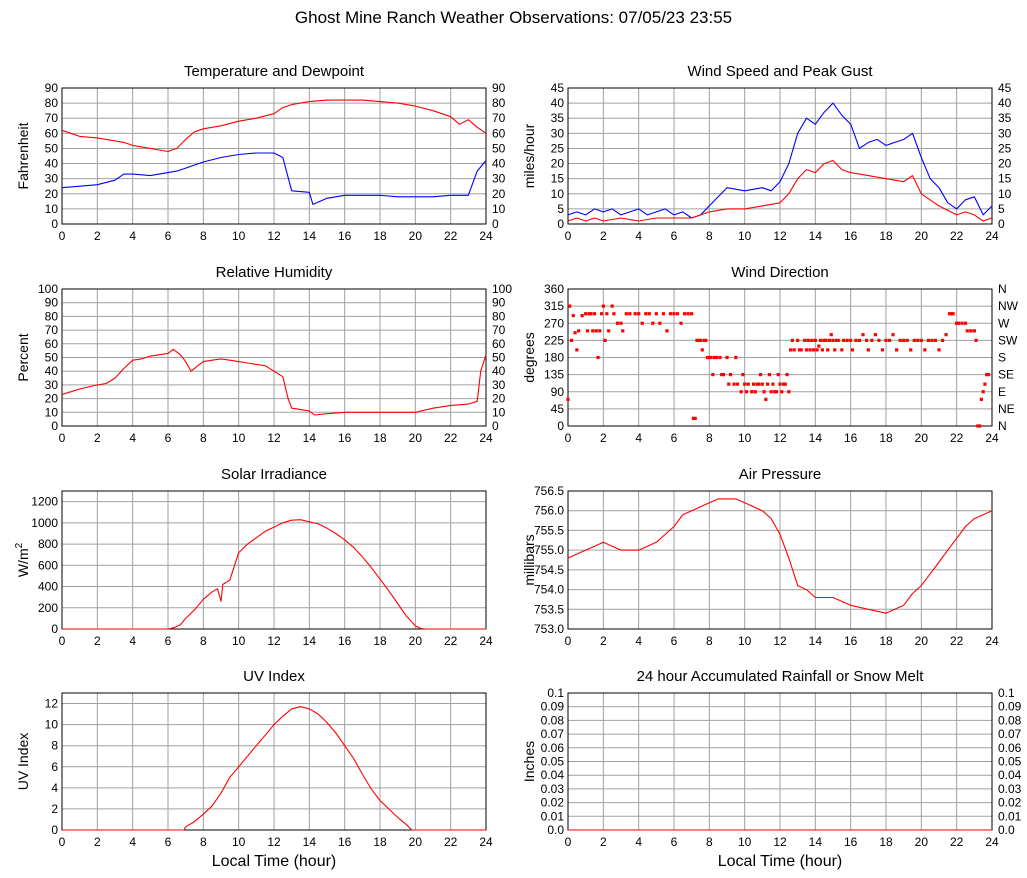 The image size is (1027, 878). Describe the element at coordinates (1006, 409) in the screenshot. I see `y-right-tick-label: NE` at that location.